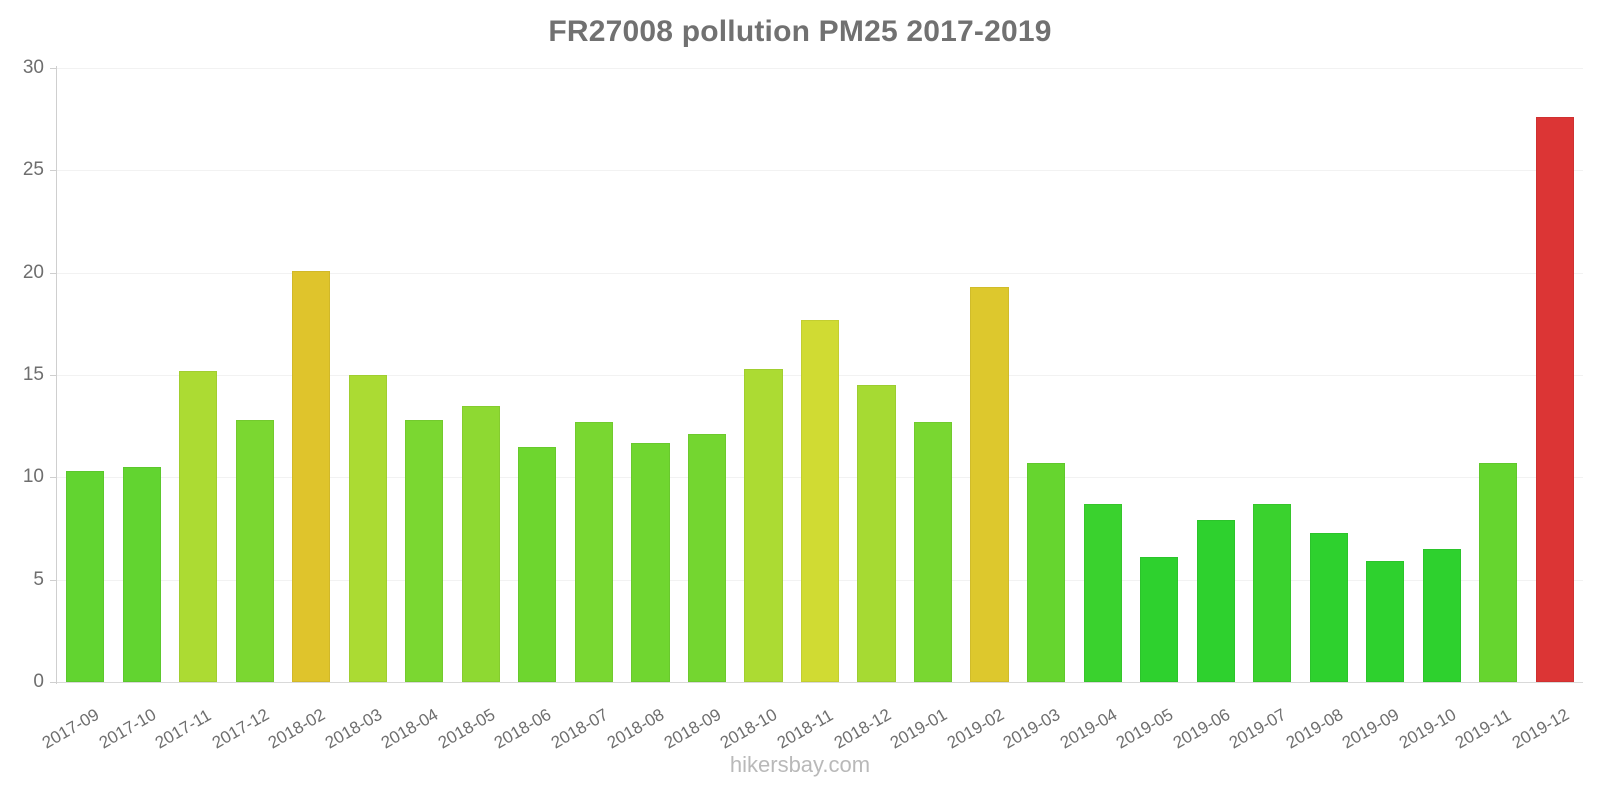 The height and width of the screenshot is (800, 1600). Describe the element at coordinates (33, 170) in the screenshot. I see `y-tick-label-25: 25` at that location.